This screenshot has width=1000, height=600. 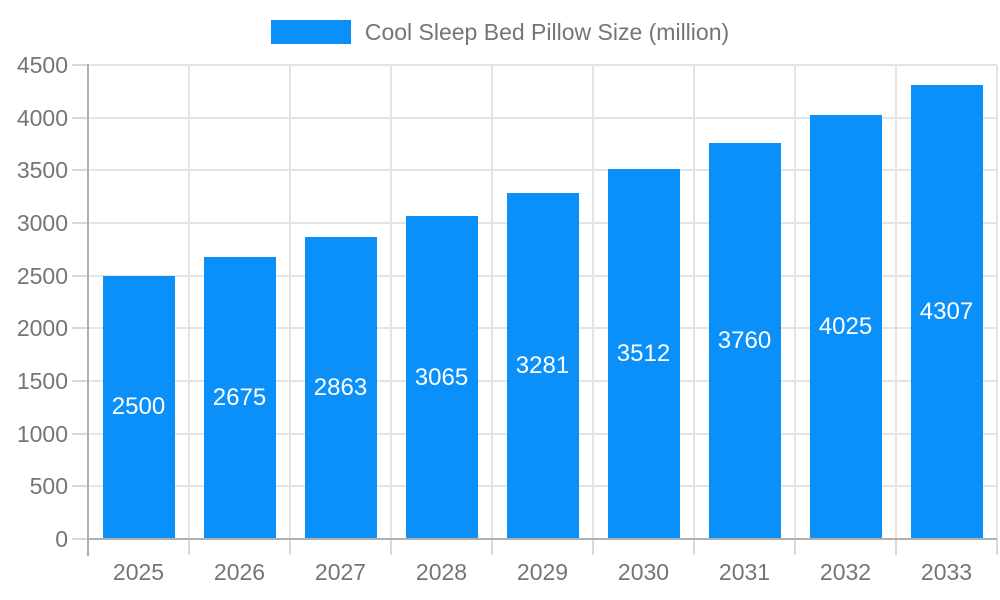 What do you see at coordinates (744, 572) in the screenshot?
I see `x-axis-label: 2031` at bounding box center [744, 572].